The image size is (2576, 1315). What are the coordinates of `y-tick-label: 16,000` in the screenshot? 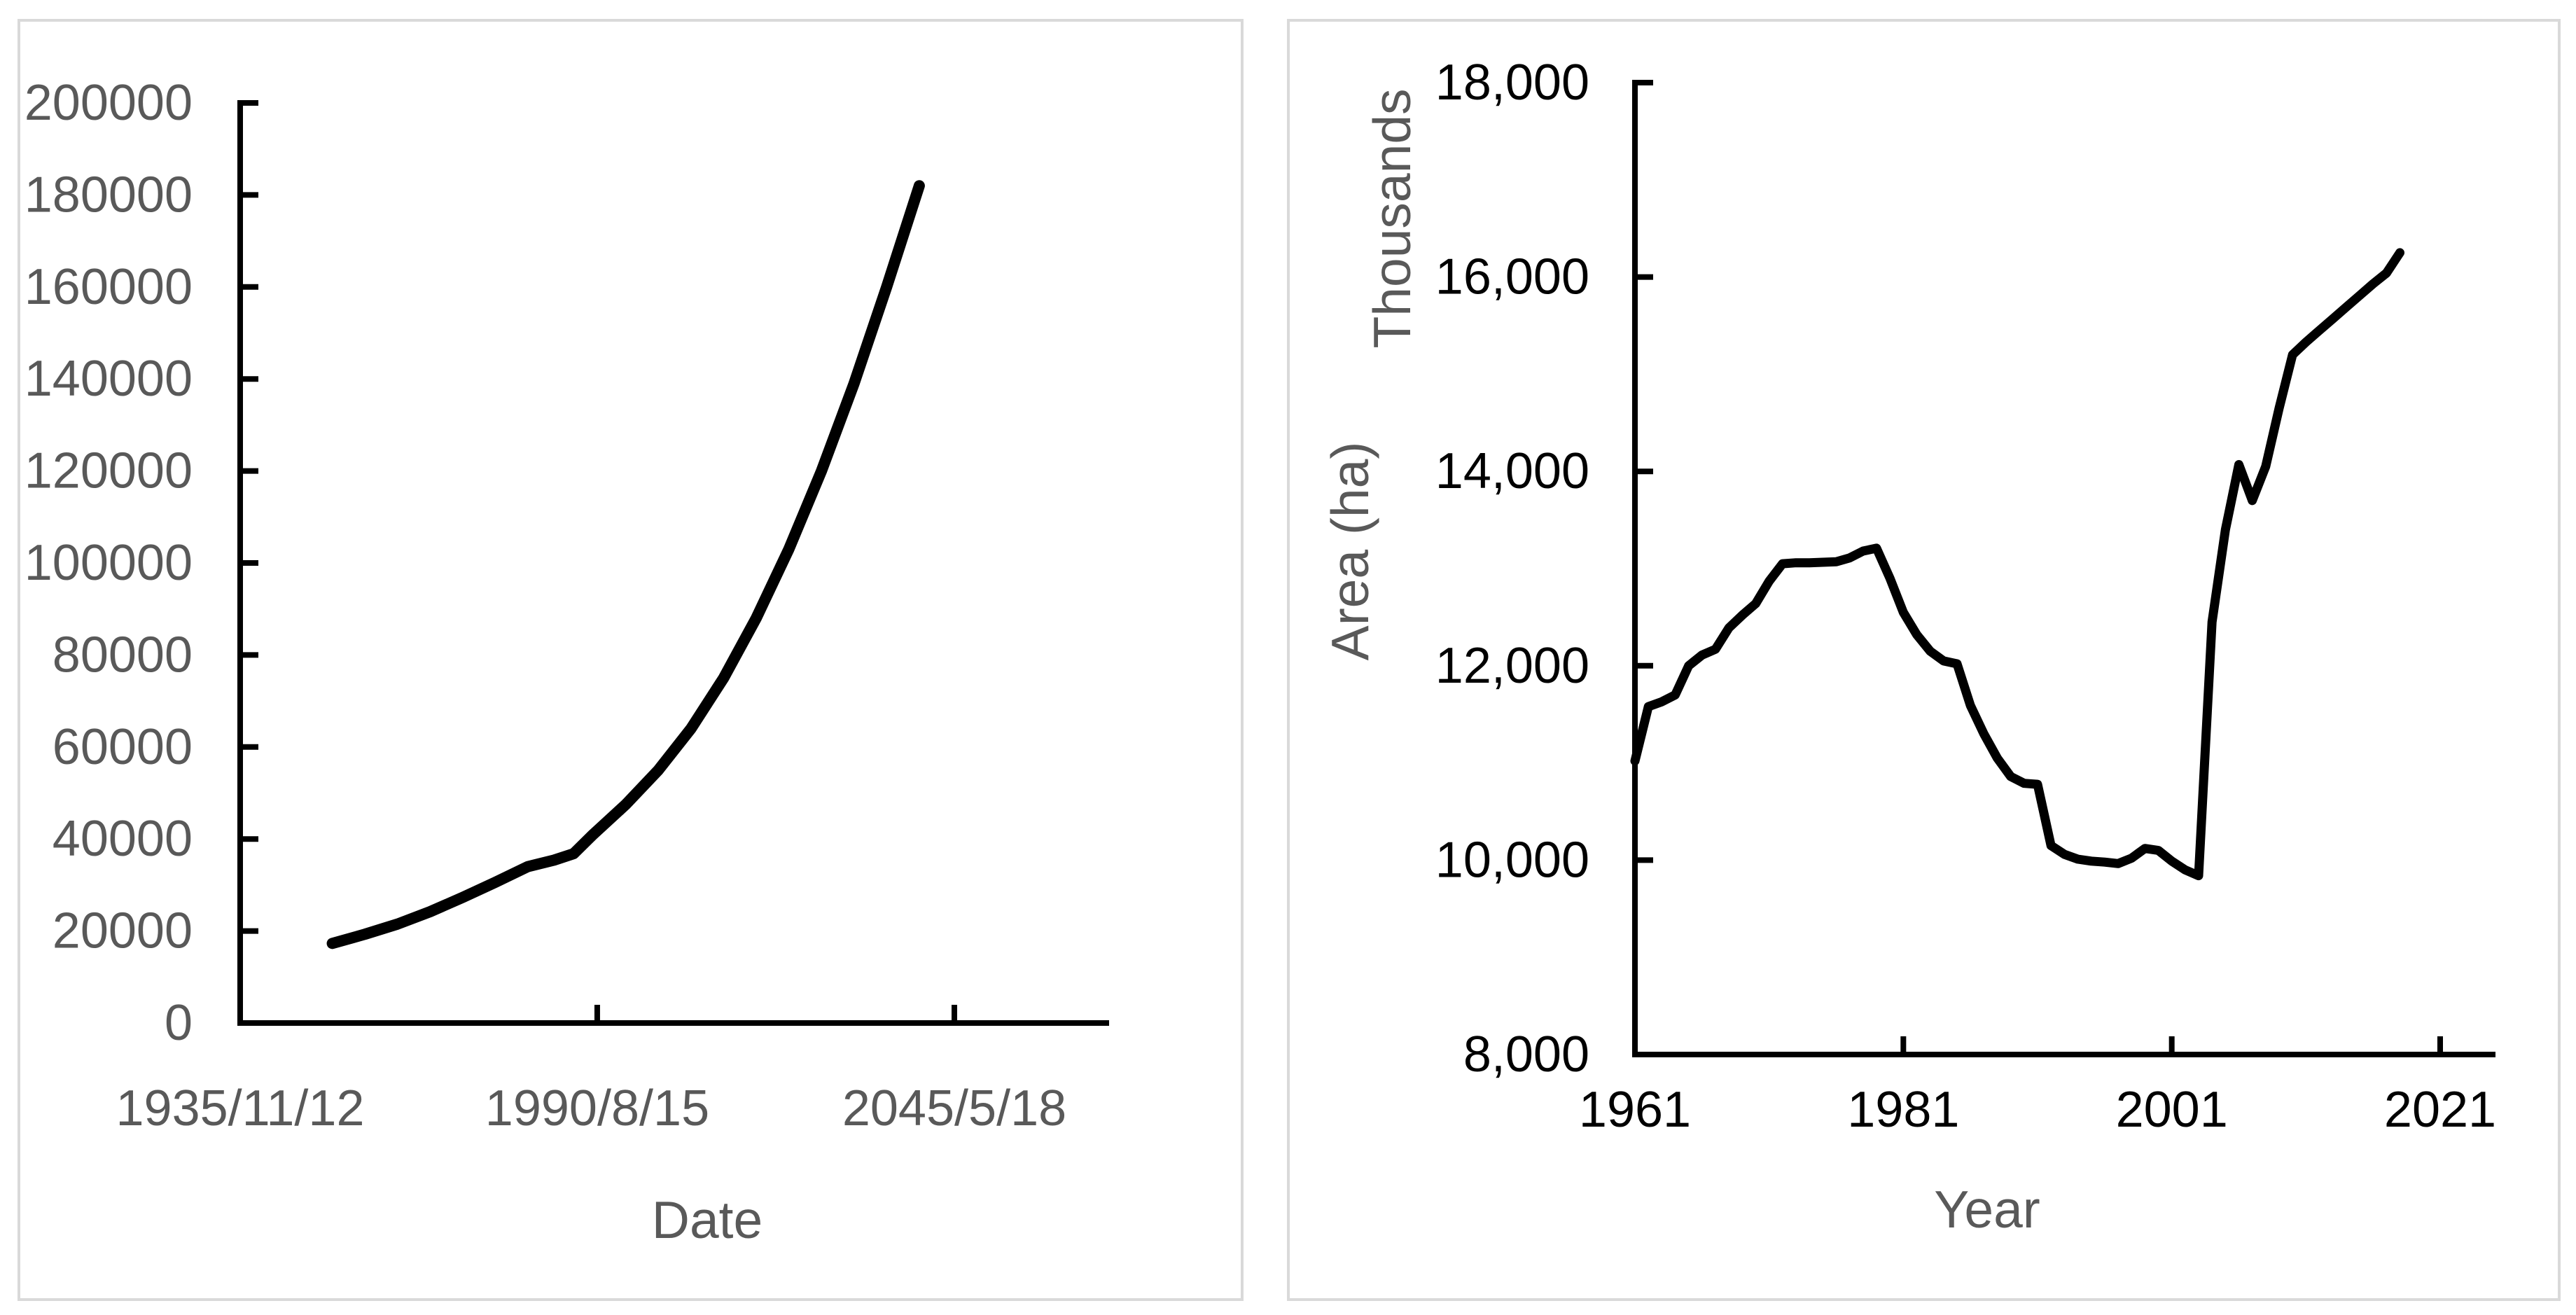 It's located at (1512, 277).